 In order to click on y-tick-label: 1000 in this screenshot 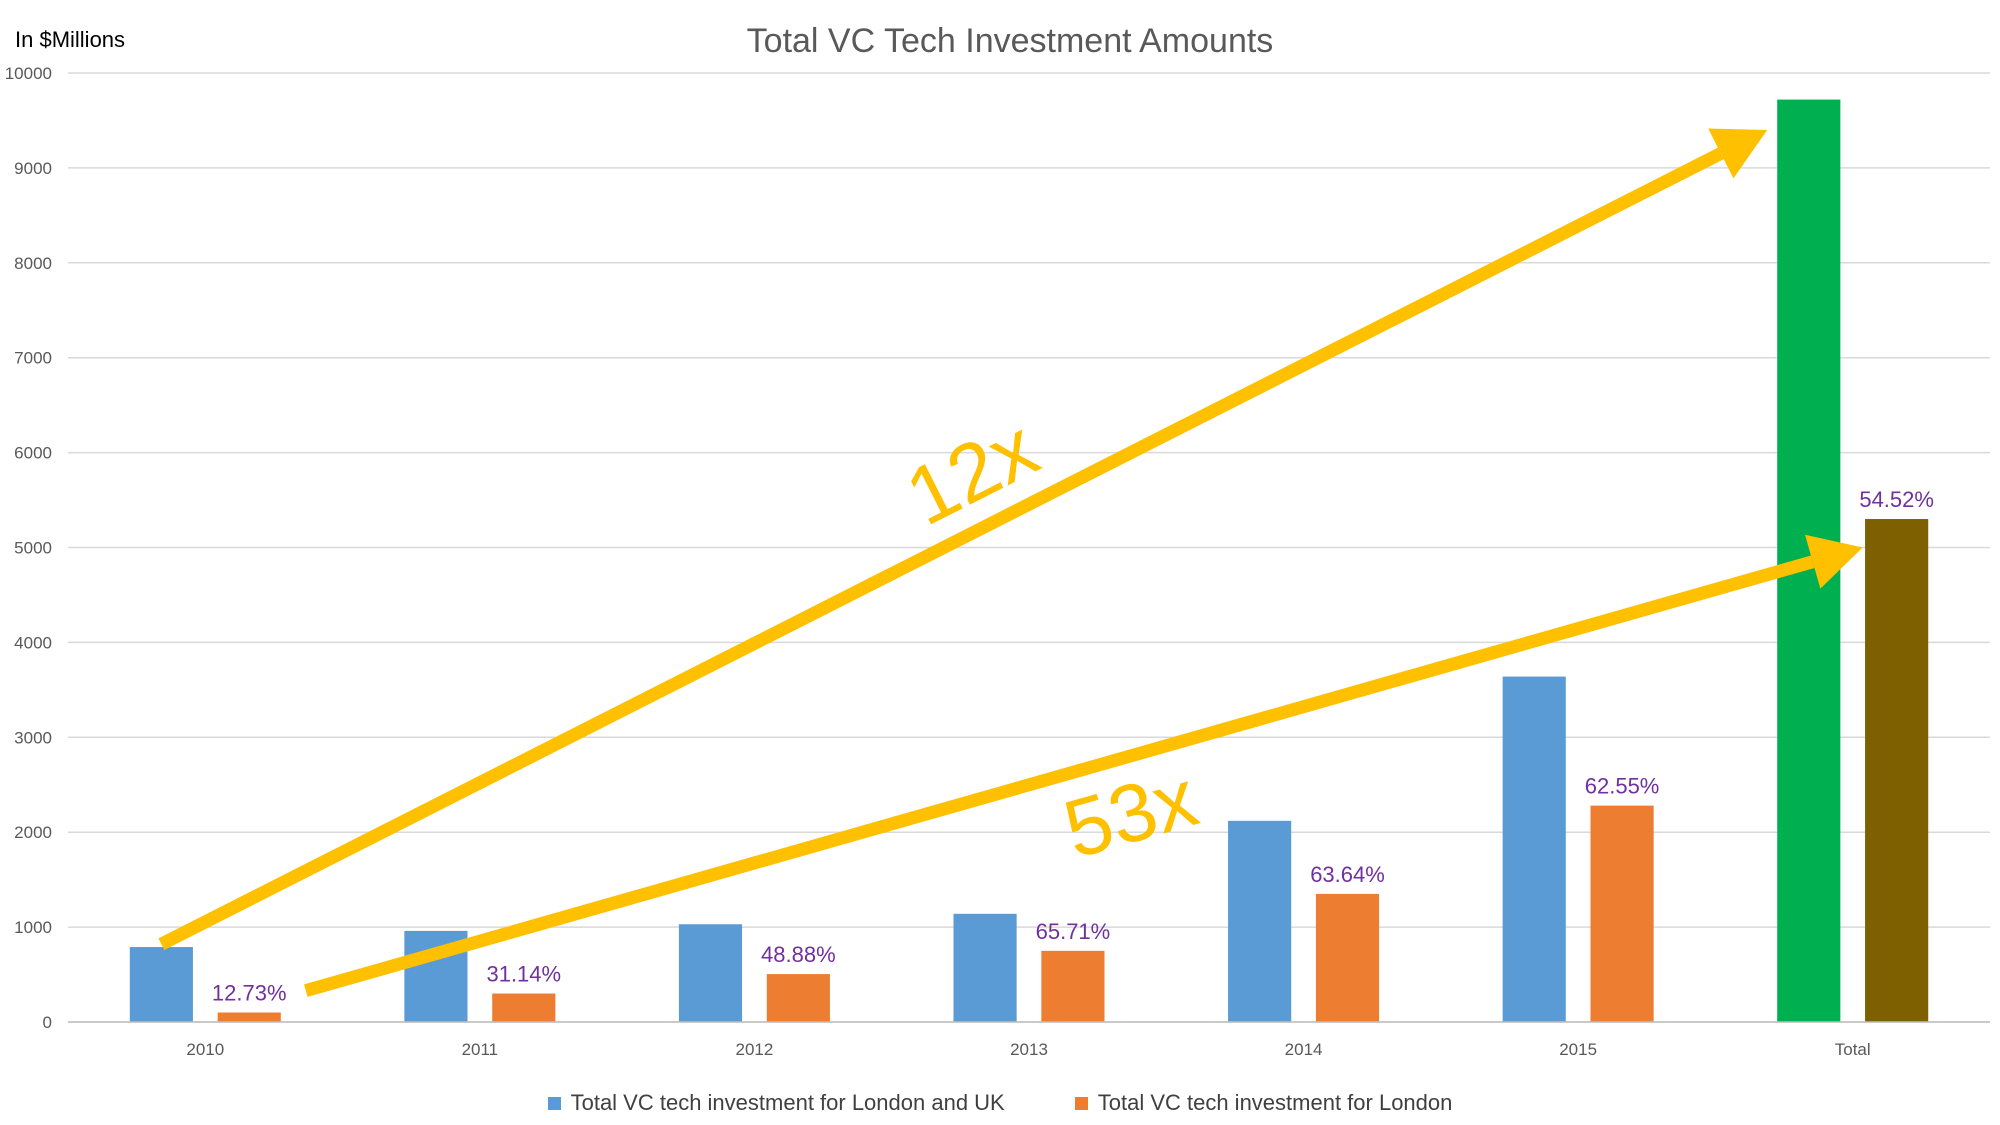, I will do `click(33, 927)`.